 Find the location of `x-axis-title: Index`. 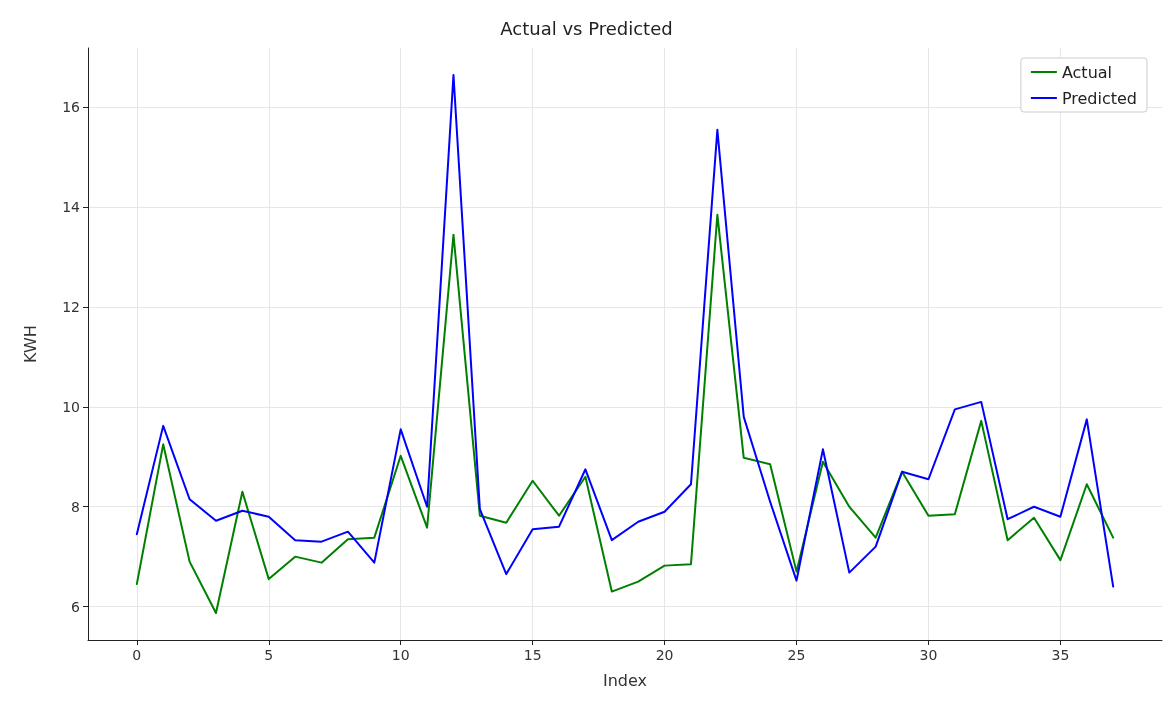

x-axis-title: Index is located at coordinates (625, 680).